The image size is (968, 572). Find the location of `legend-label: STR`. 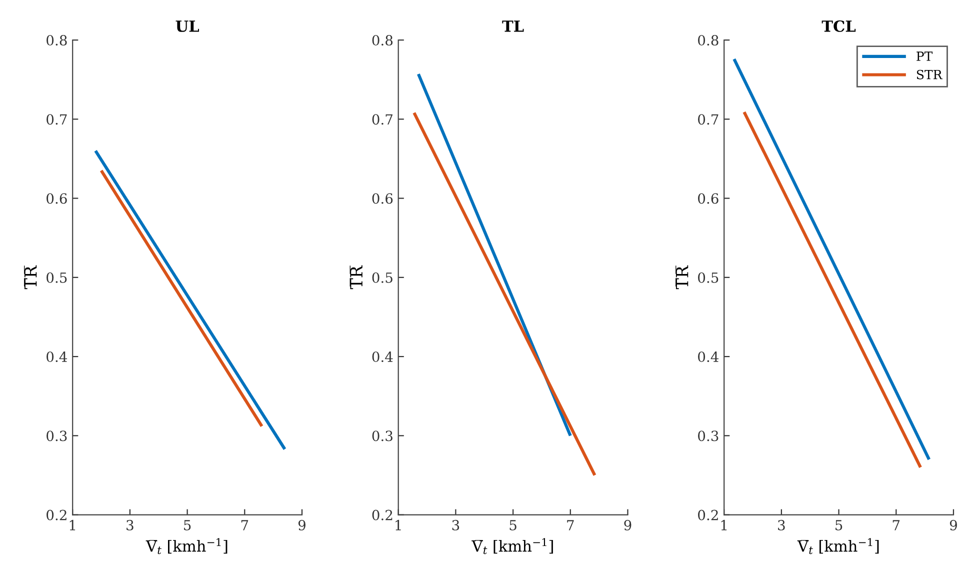

legend-label: STR is located at coordinates (929, 75).